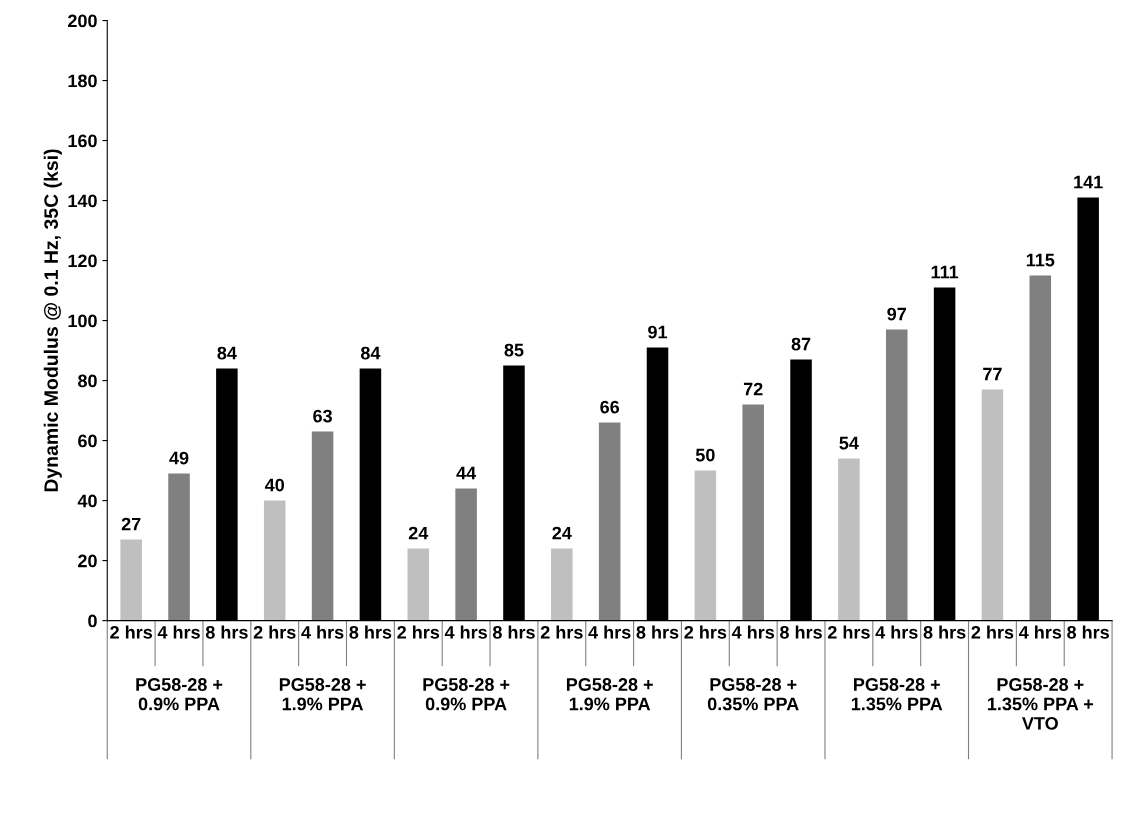 This screenshot has height=822, width=1129. Describe the element at coordinates (179, 458) in the screenshot. I see `data-label: 49` at that location.